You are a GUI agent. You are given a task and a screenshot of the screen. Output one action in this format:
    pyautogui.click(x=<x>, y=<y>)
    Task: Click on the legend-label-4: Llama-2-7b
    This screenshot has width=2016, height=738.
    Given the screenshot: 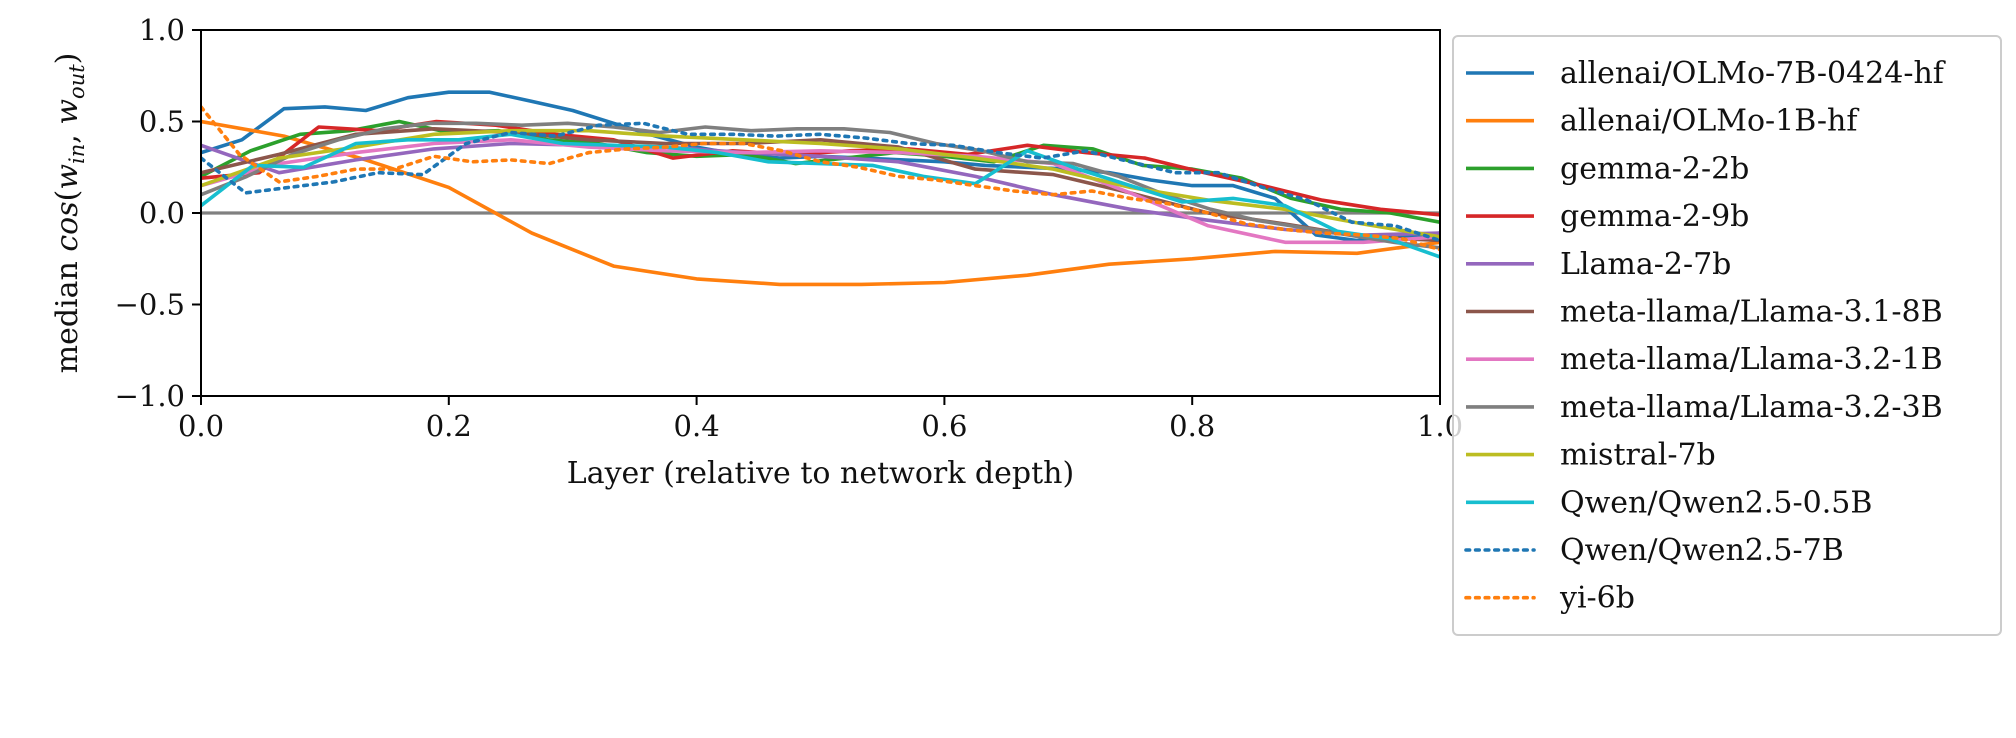 What is the action you would take?
    pyautogui.click(x=1645, y=264)
    